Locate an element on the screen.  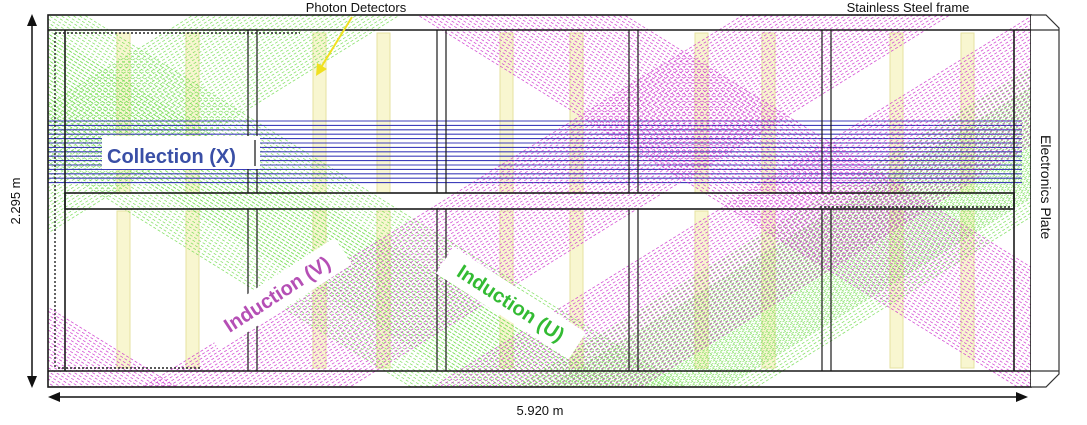
pointer-arrow-icon is located at coordinates (334, 46).